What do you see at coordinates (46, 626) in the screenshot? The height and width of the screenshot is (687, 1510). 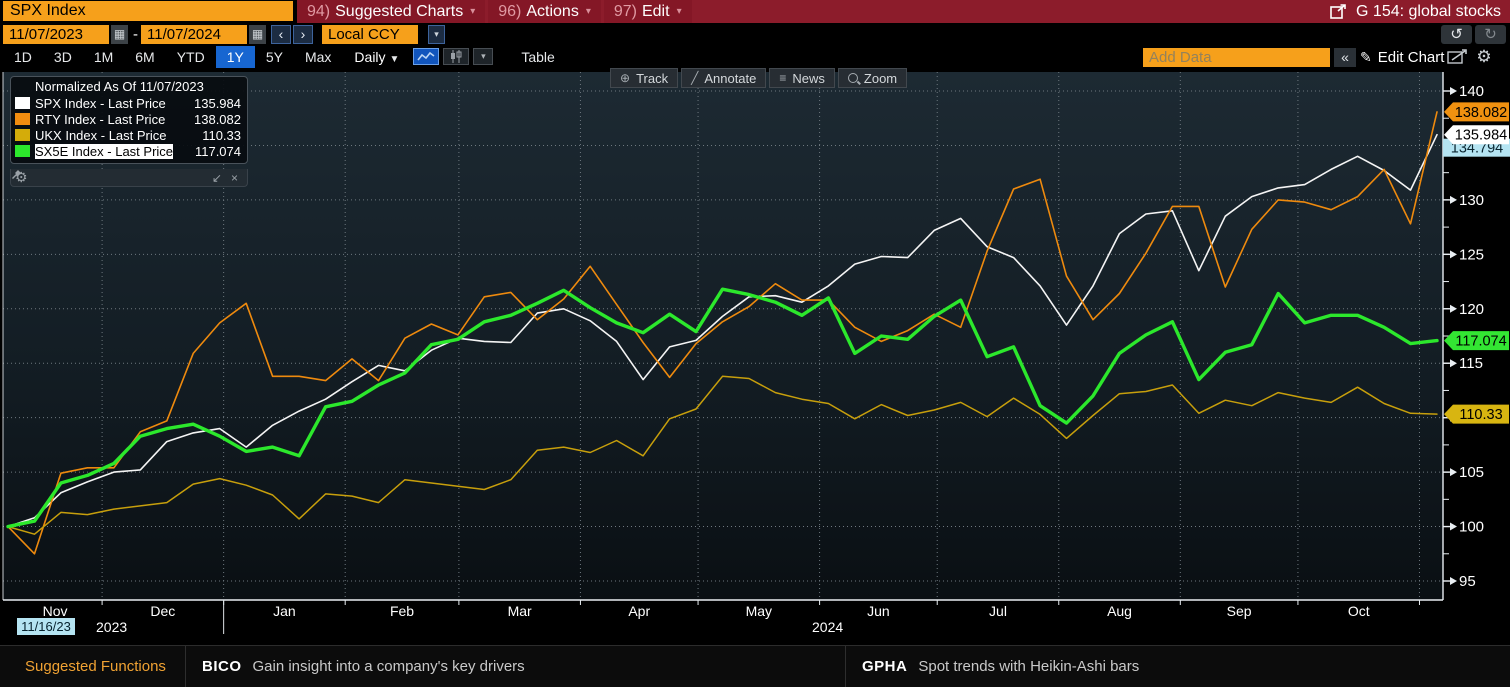 I see `crosshair-date-tag: 11/16/23` at bounding box center [46, 626].